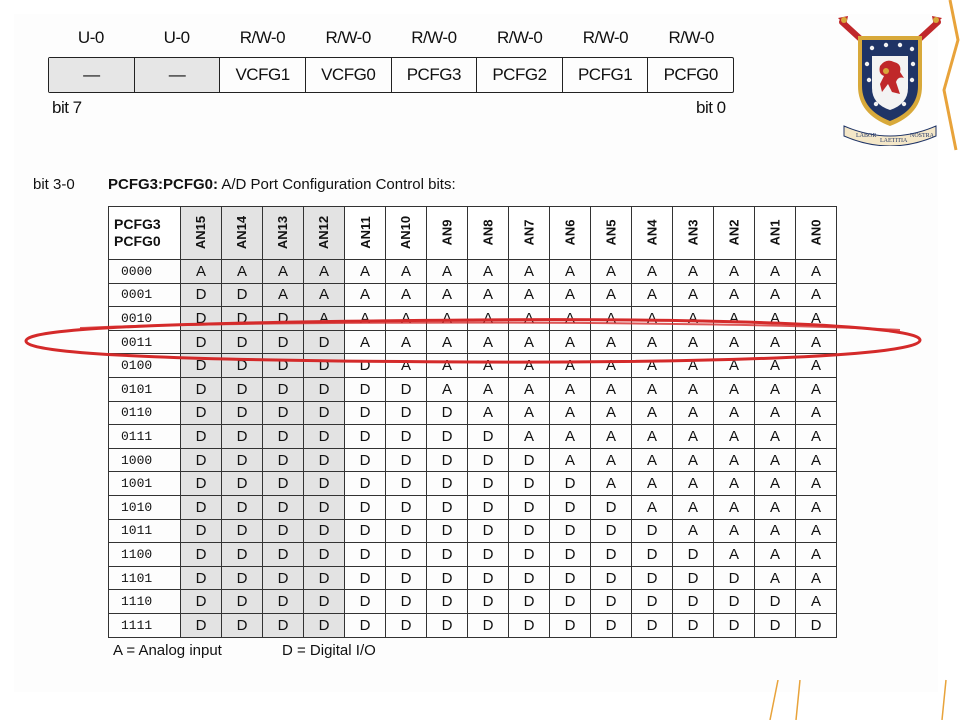  What do you see at coordinates (144, 342) in the screenshot?
I see `config-code-cell: 0011` at bounding box center [144, 342].